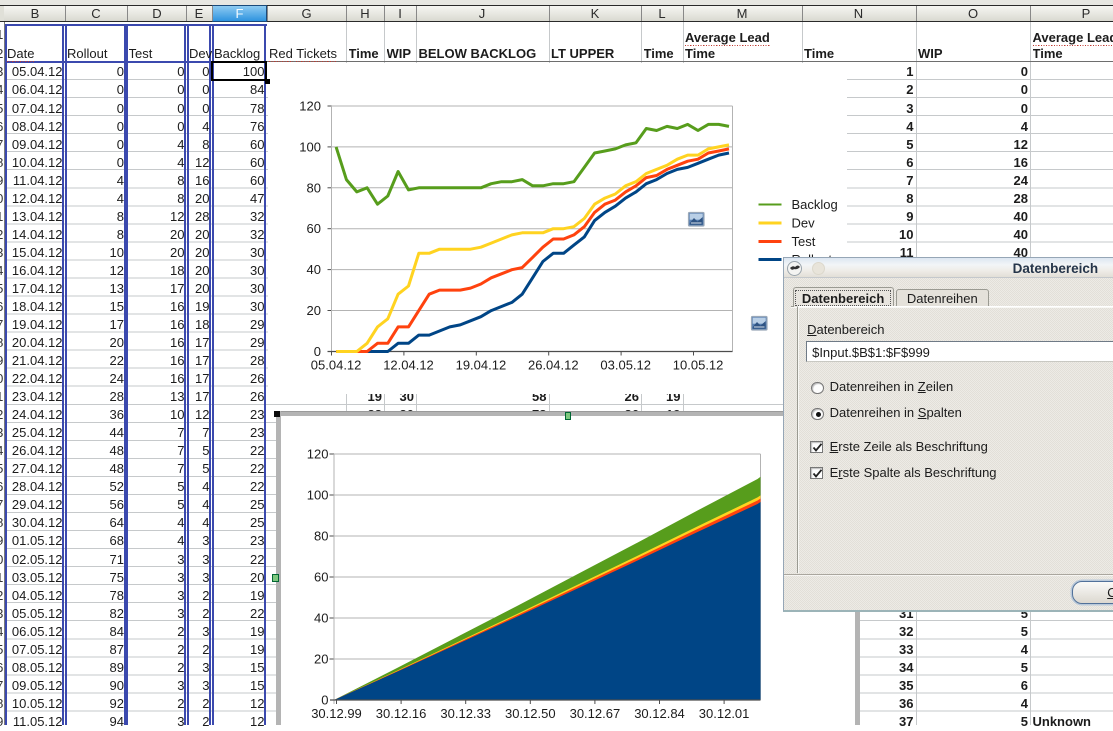  Describe the element at coordinates (697, 364) in the screenshot. I see `svg-text: 10.05.12` at that location.